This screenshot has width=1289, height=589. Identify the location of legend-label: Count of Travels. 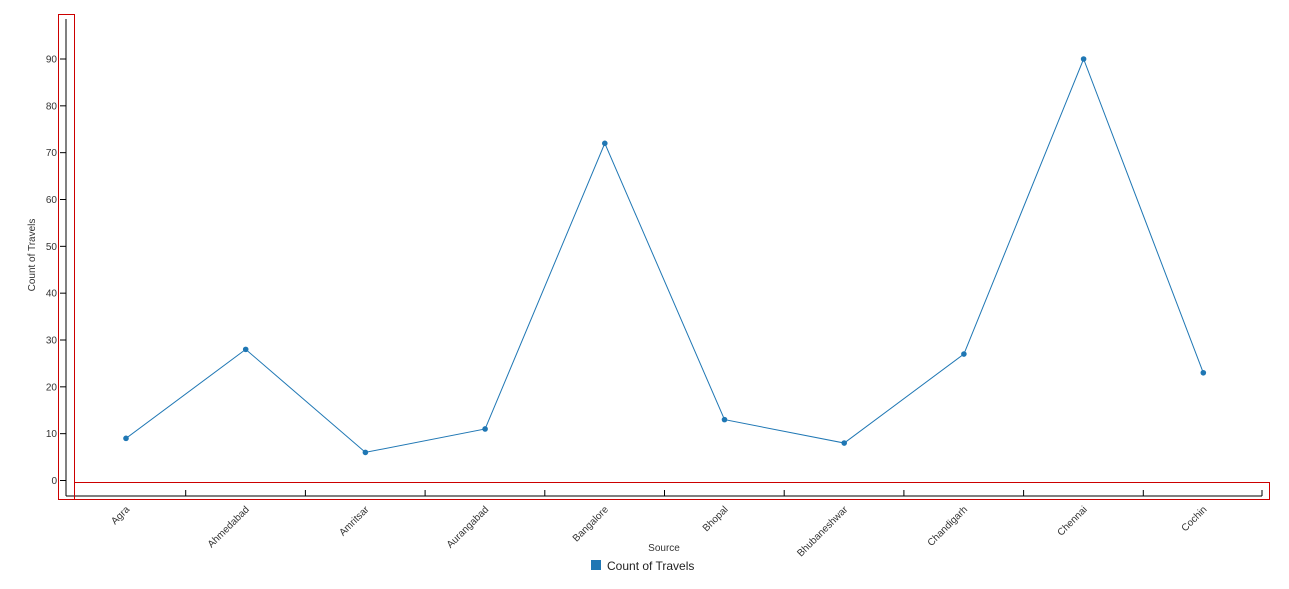
(650, 566).